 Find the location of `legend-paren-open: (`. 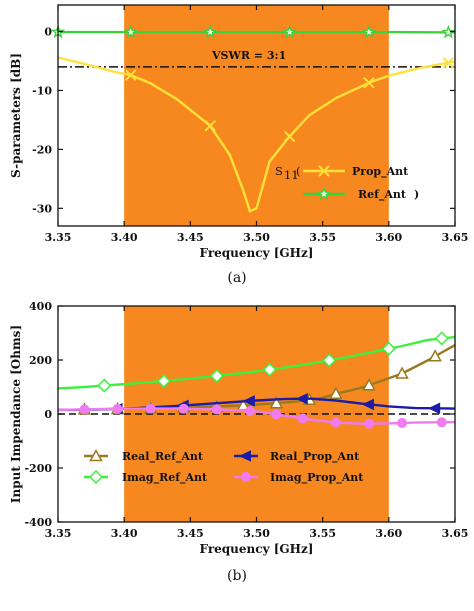

legend-paren-open: ( is located at coordinates (298, 171).